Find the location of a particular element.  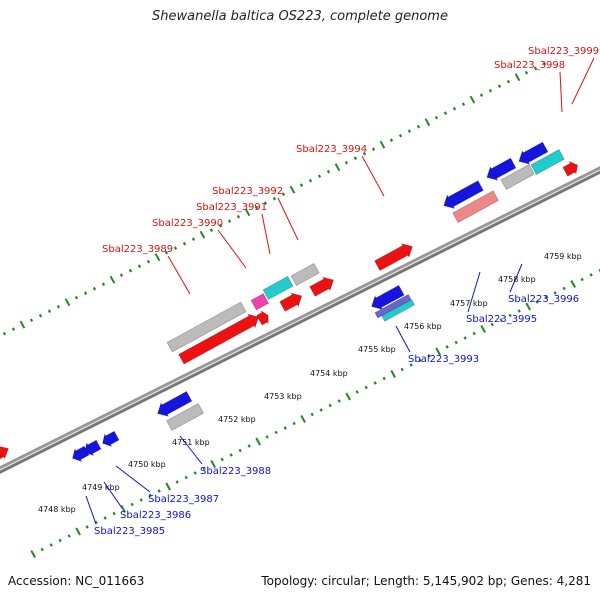

gene-label-top: Sbal223_3989 is located at coordinates (137, 249).